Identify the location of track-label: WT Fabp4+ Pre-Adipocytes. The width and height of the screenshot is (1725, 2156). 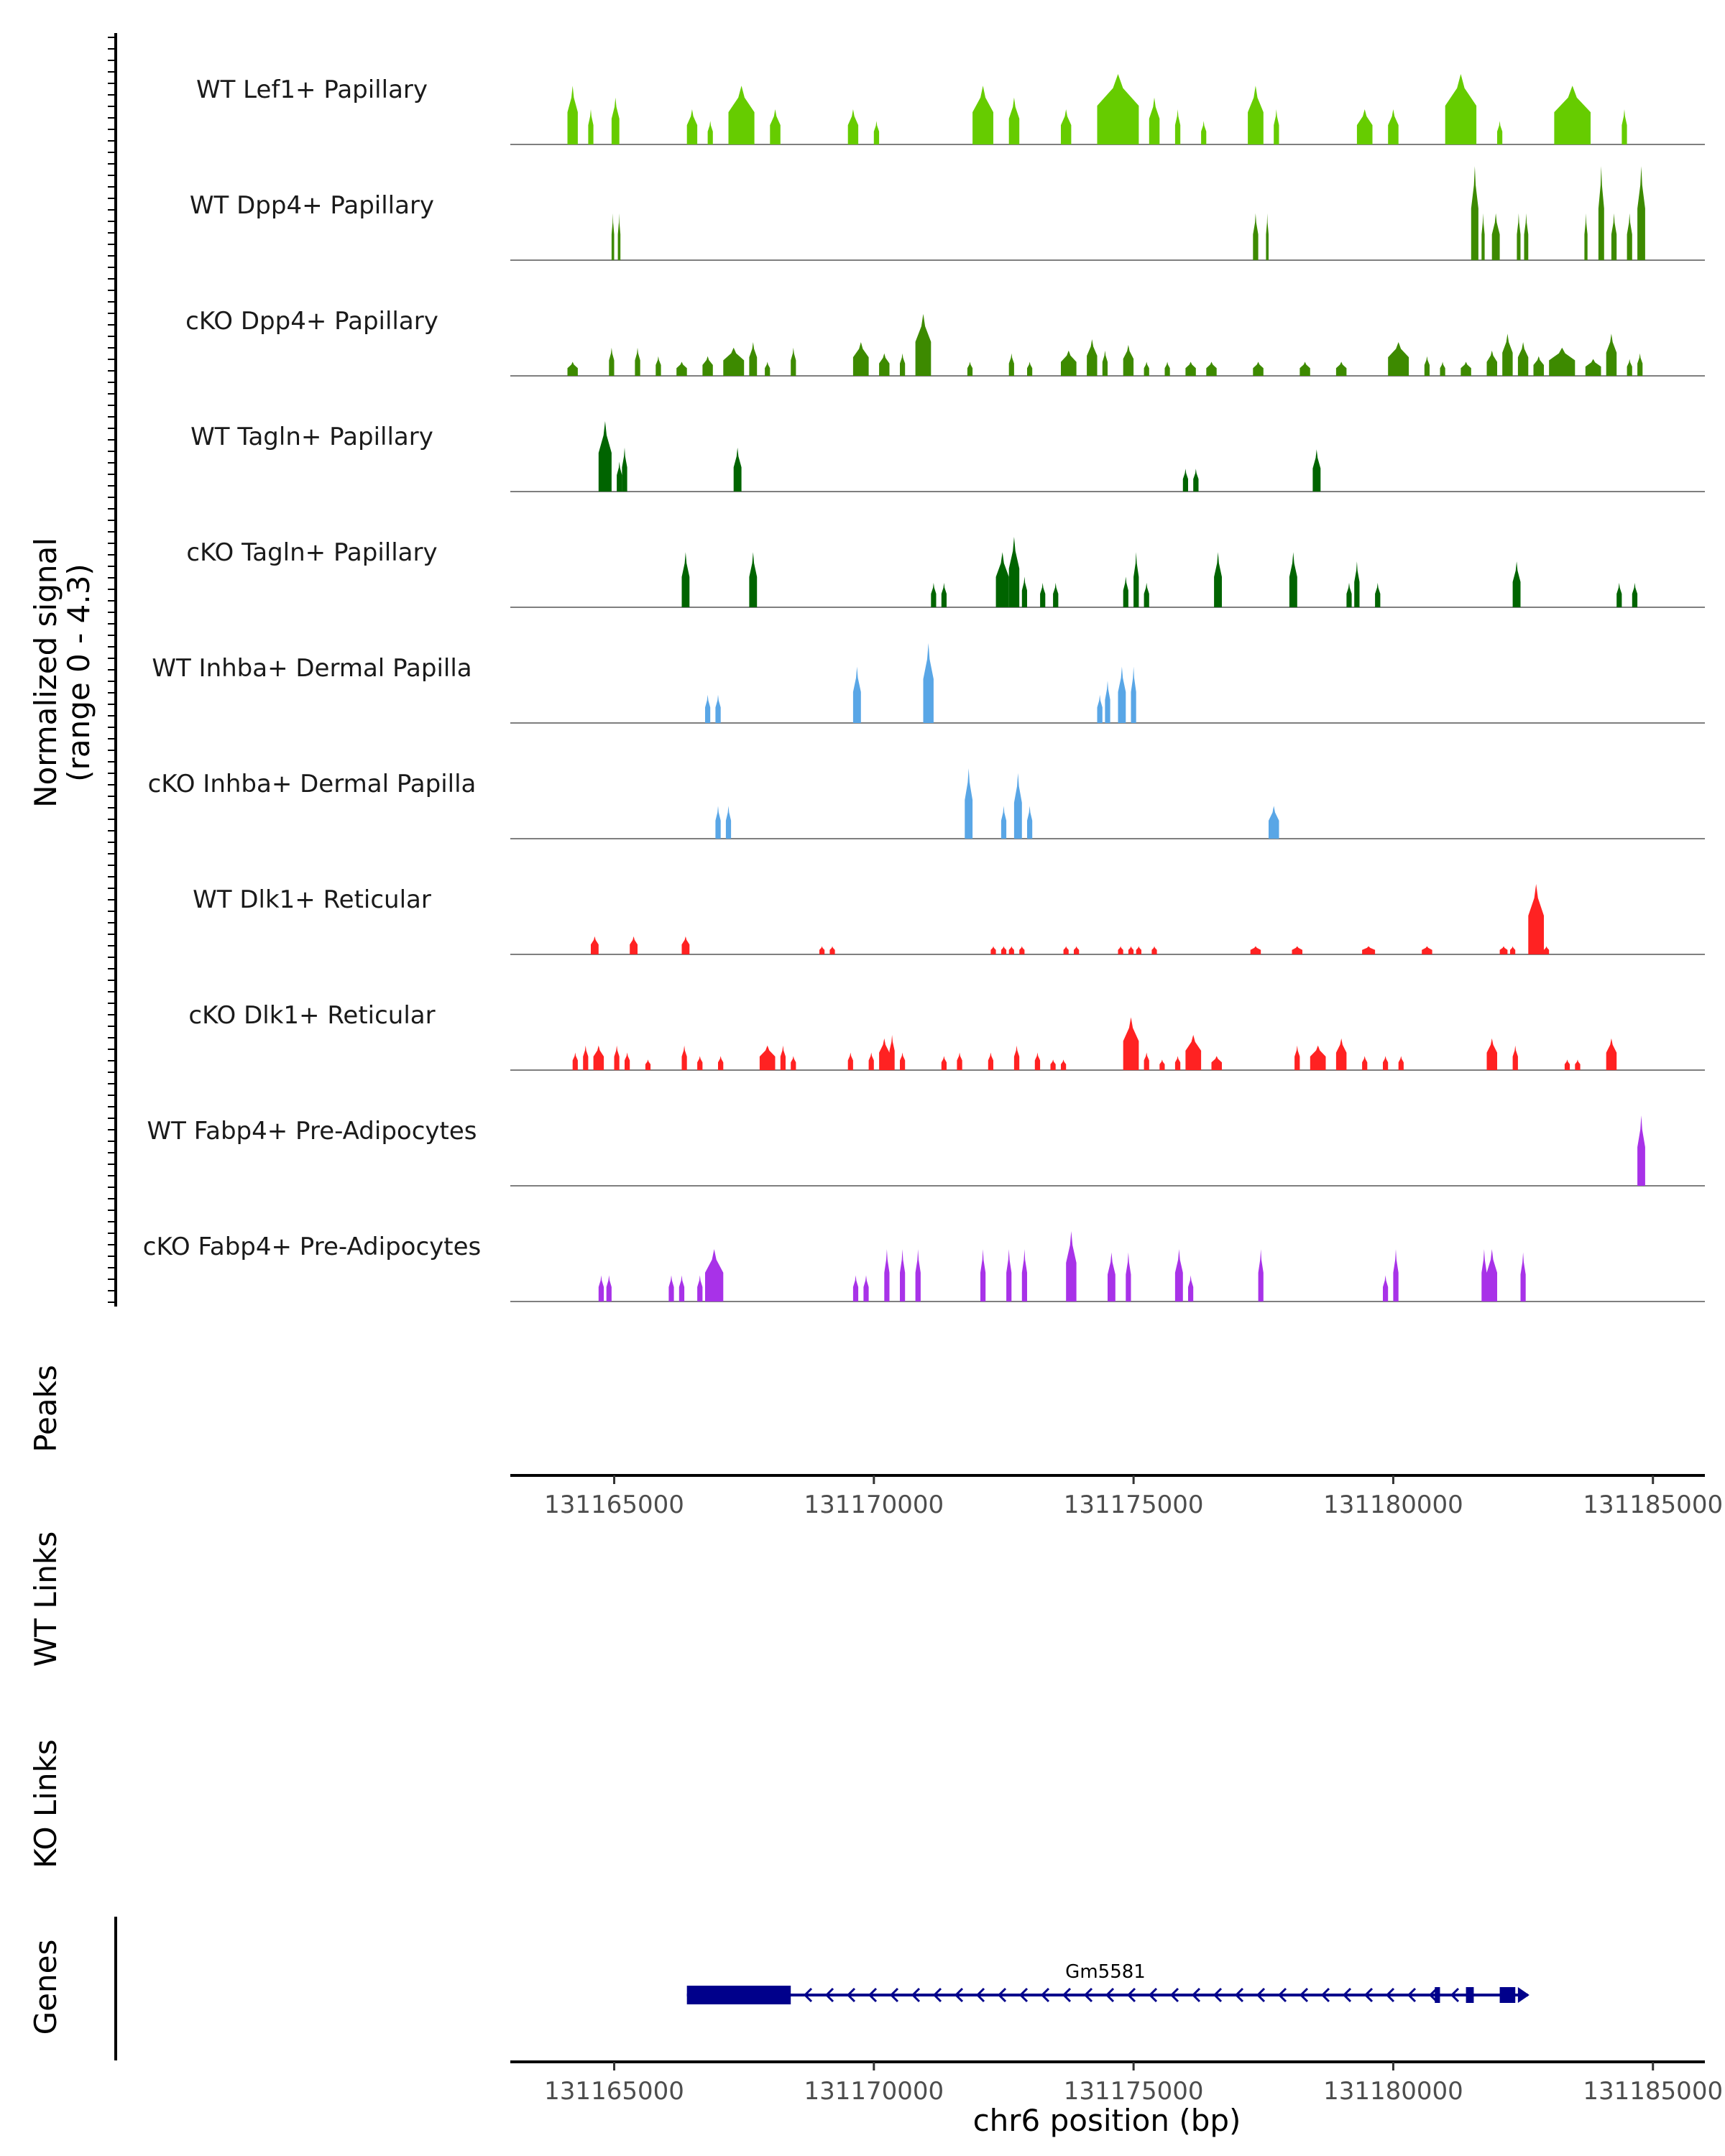
(312, 1131).